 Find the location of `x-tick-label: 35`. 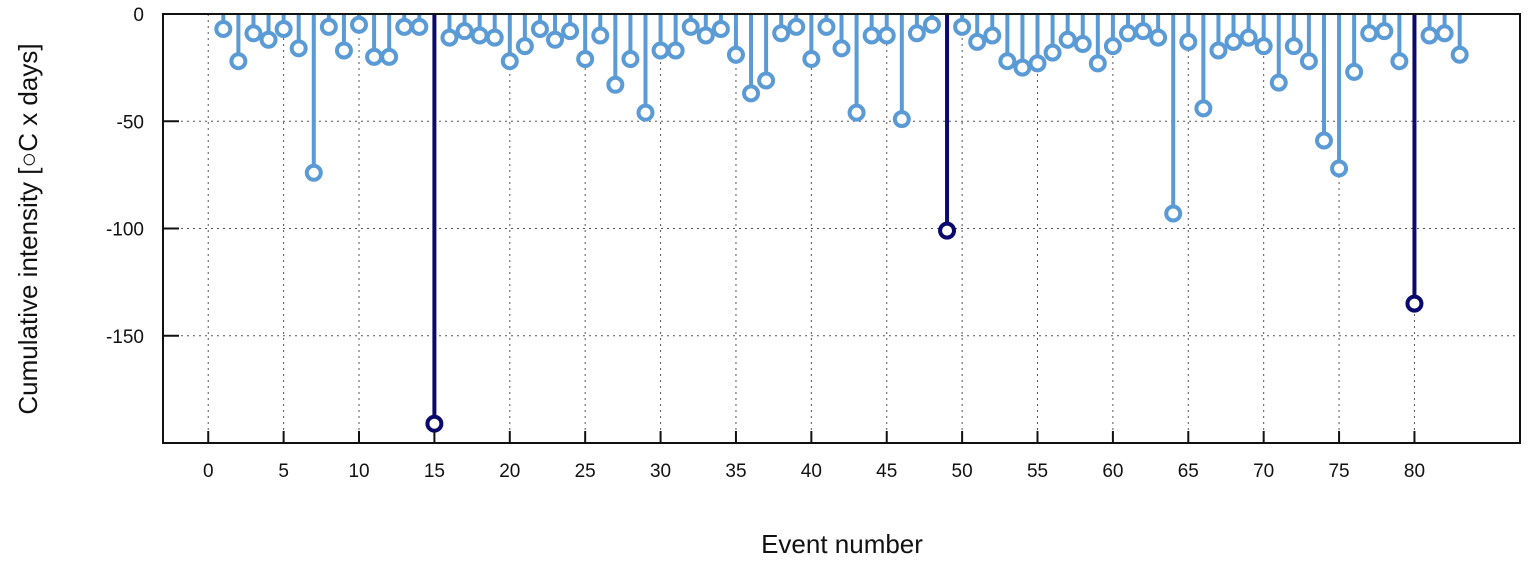

x-tick-label: 35 is located at coordinates (735, 471).